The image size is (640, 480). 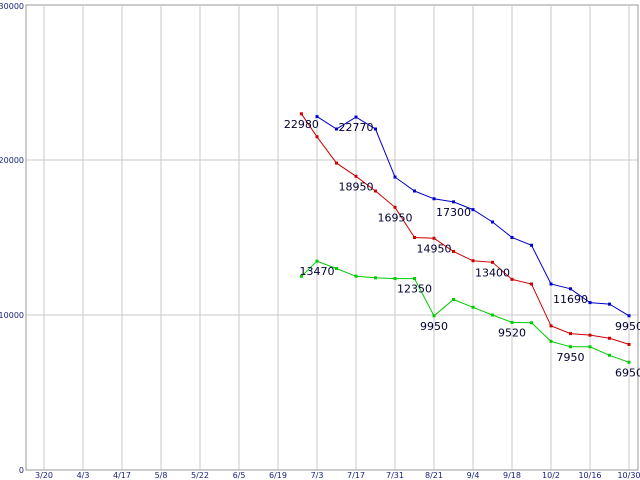 What do you see at coordinates (627, 372) in the screenshot?
I see `data-label: 6950` at bounding box center [627, 372].